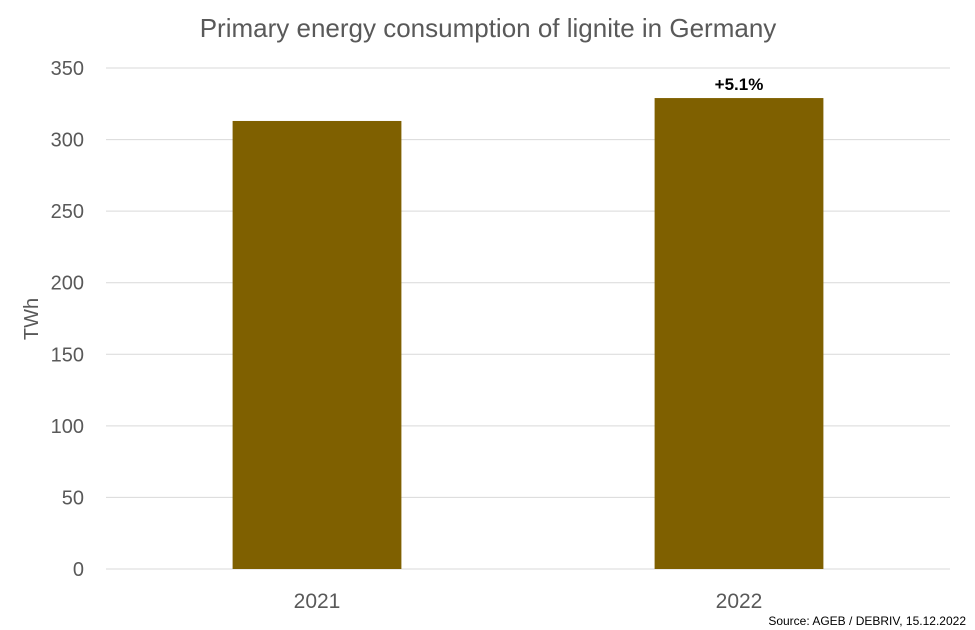 Image resolution: width=975 pixels, height=630 pixels. What do you see at coordinates (67, 284) in the screenshot?
I see `y-tick-label-200: 200` at bounding box center [67, 284].